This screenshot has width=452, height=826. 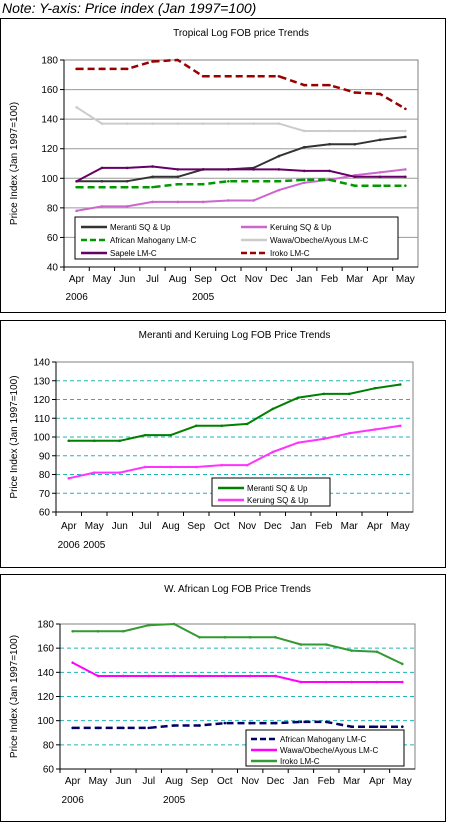 I want to click on x-tick-label: Nov, so click(x=250, y=781).